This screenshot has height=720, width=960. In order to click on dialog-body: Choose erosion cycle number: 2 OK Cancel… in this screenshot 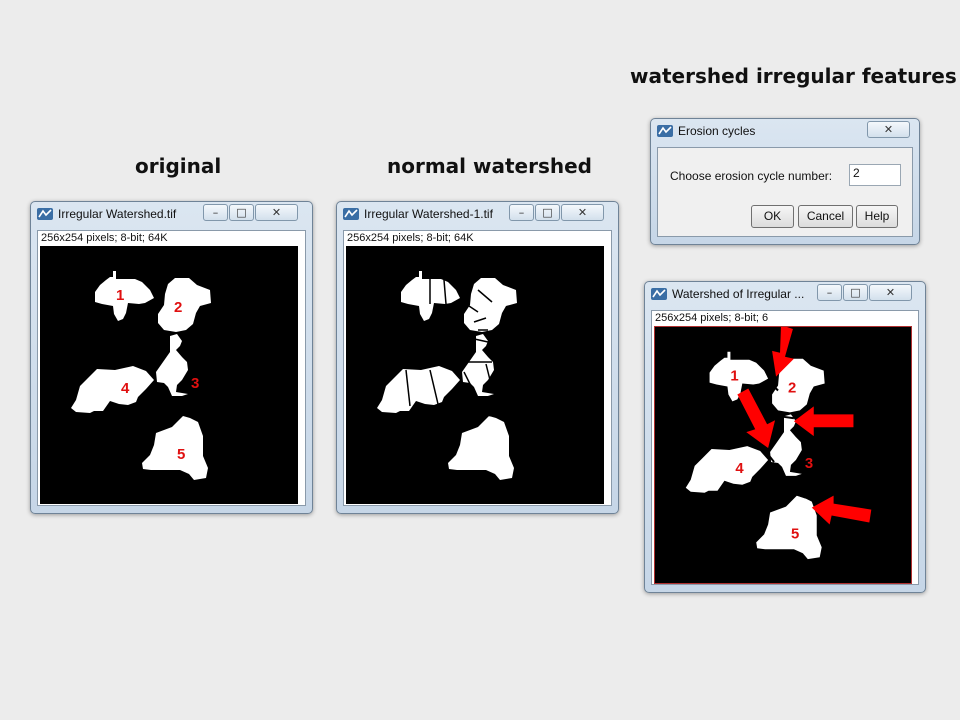, I will do `click(785, 192)`.